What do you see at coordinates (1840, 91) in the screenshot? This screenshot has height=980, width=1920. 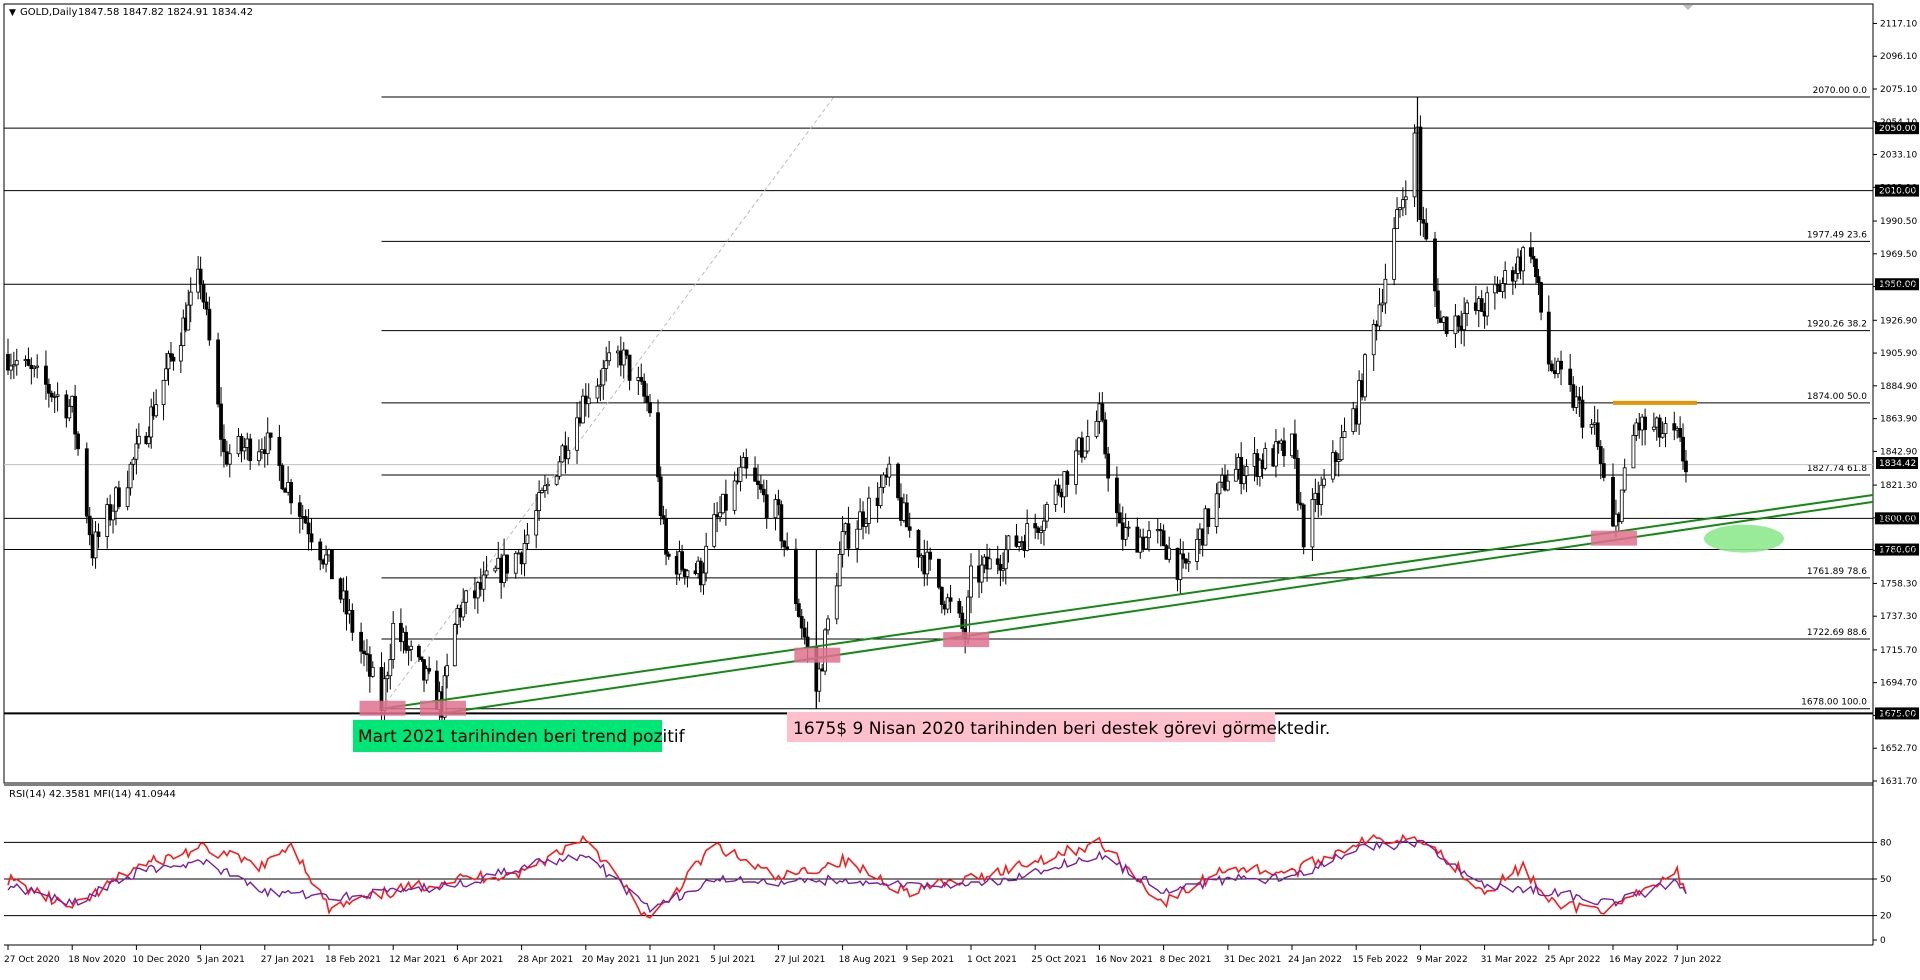 I see `fibonacci-level-label: 2070.00 0.0` at bounding box center [1840, 91].